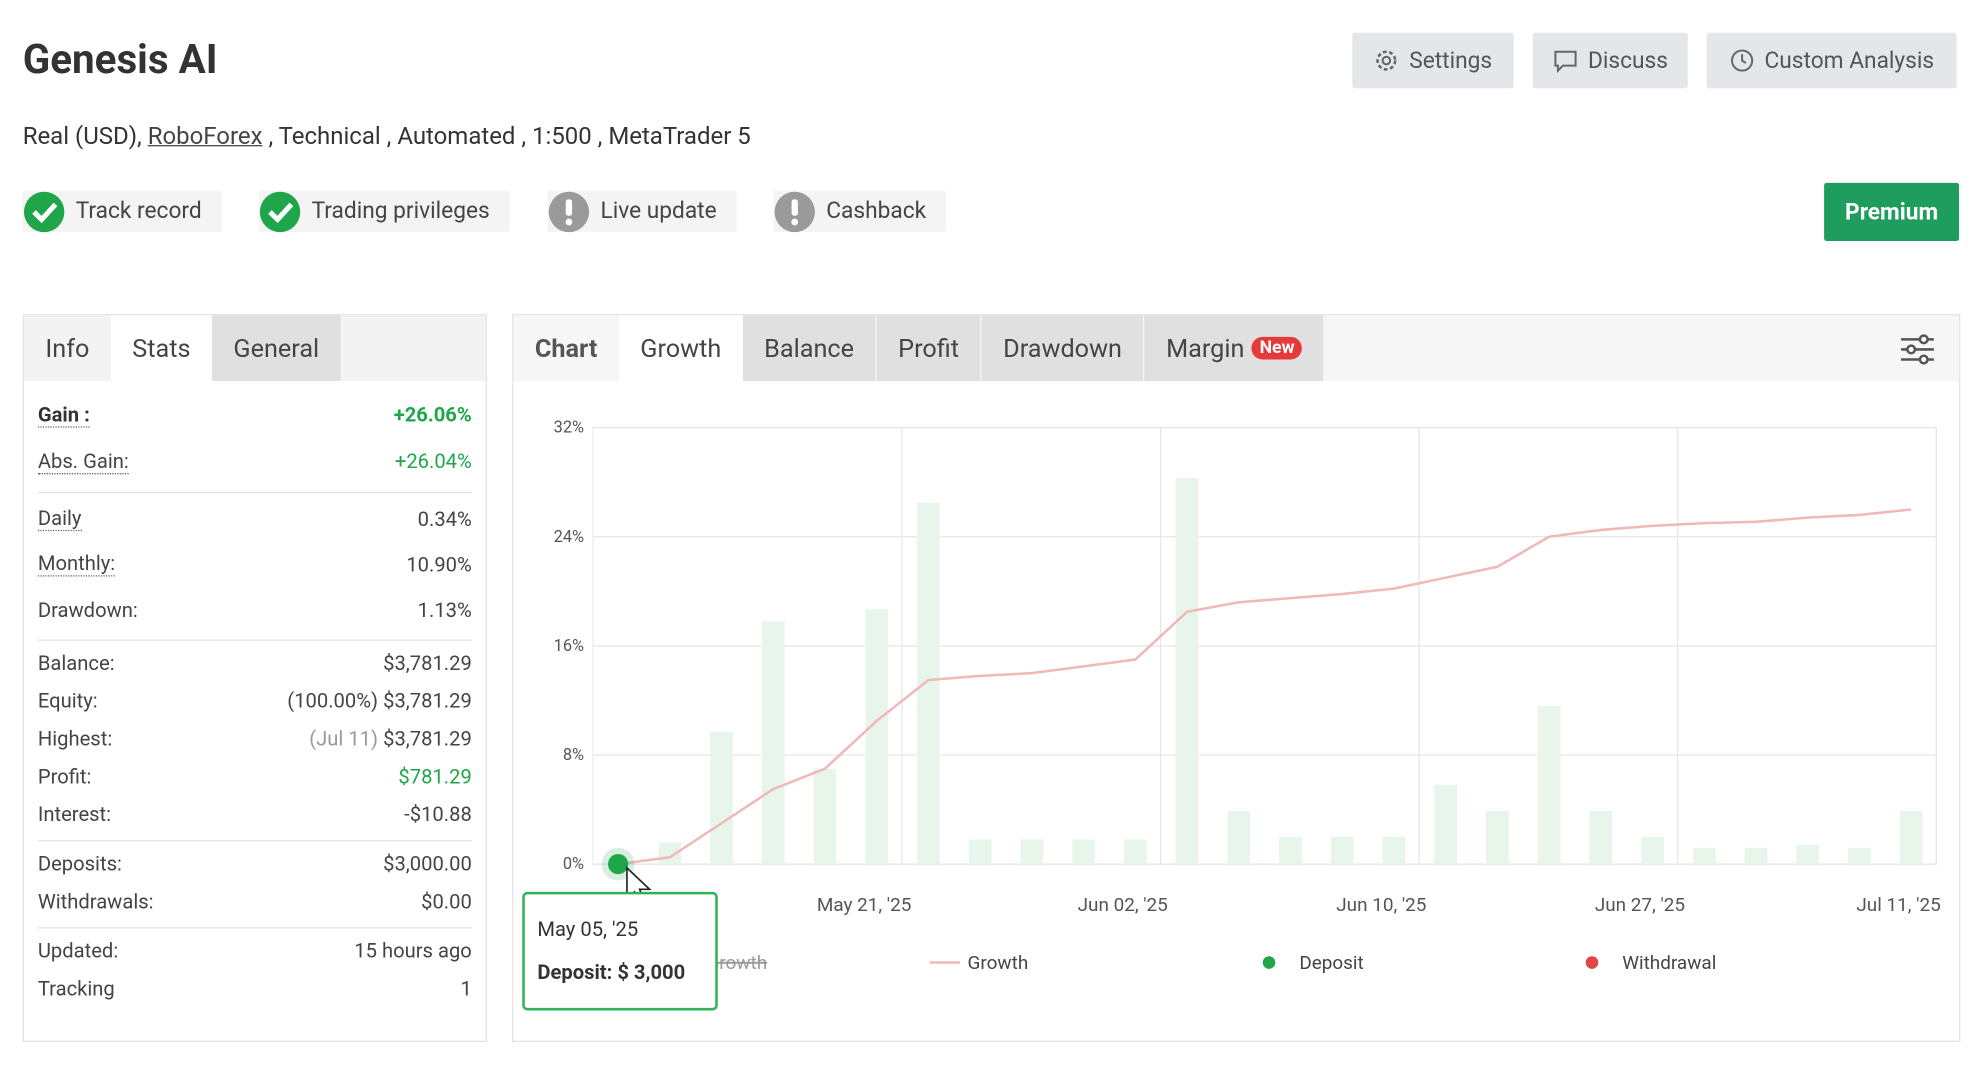  I want to click on badge: Trading privileges, so click(384, 211).